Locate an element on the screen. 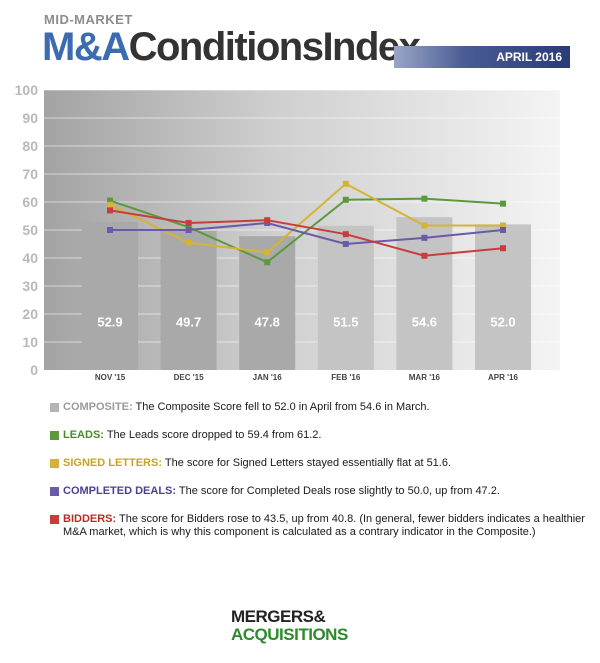 This screenshot has height=663, width=600. y-tick-label: 30 is located at coordinates (30, 286).